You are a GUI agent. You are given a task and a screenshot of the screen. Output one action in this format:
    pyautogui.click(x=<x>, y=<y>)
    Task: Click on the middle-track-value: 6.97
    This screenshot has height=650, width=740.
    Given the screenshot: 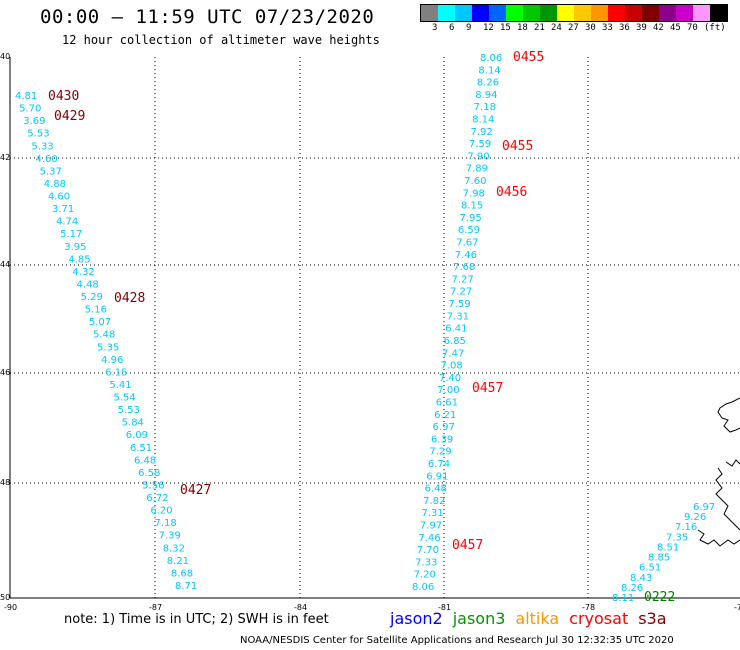 What is the action you would take?
    pyautogui.click(x=444, y=427)
    